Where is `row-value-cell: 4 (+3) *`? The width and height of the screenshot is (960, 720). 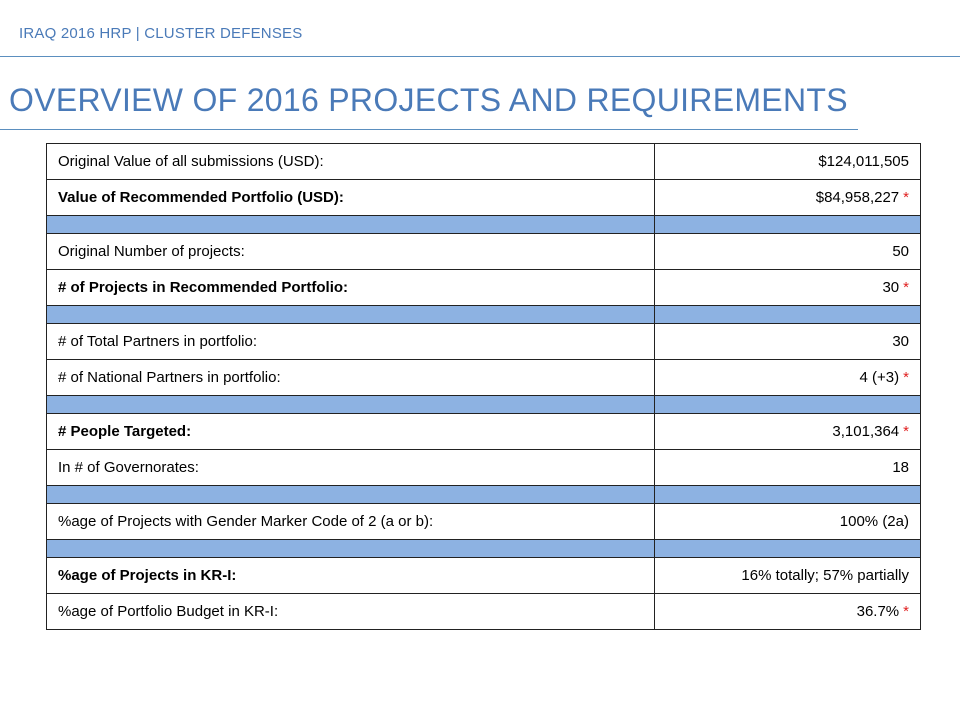
row-value-cell: 4 (+3) * is located at coordinates (787, 377).